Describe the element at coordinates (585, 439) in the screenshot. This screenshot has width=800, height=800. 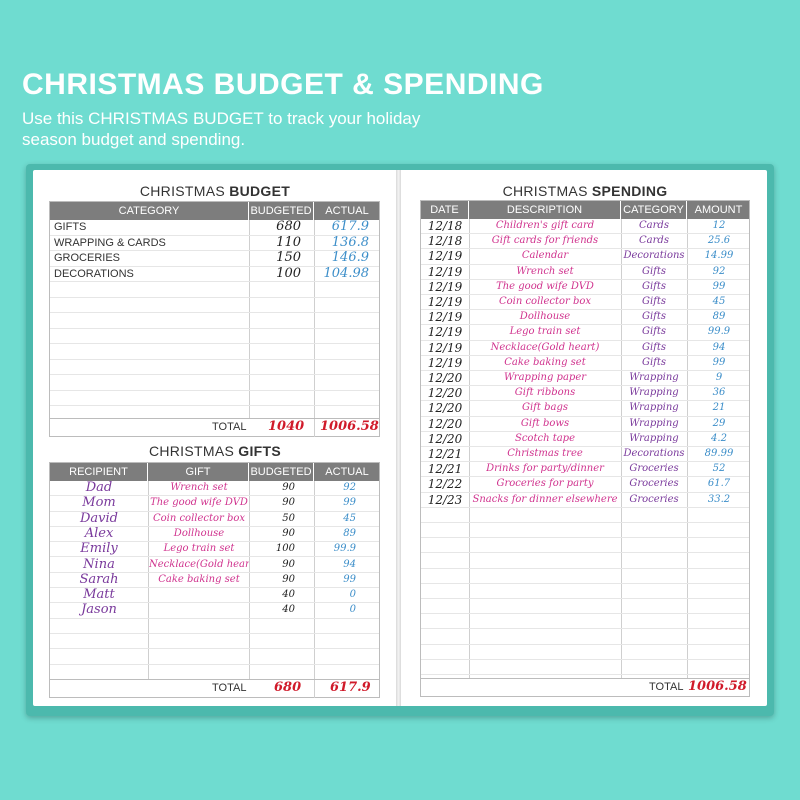
I see `table-row: 12/20 Scotch tape Wrapping 4.2` at that location.